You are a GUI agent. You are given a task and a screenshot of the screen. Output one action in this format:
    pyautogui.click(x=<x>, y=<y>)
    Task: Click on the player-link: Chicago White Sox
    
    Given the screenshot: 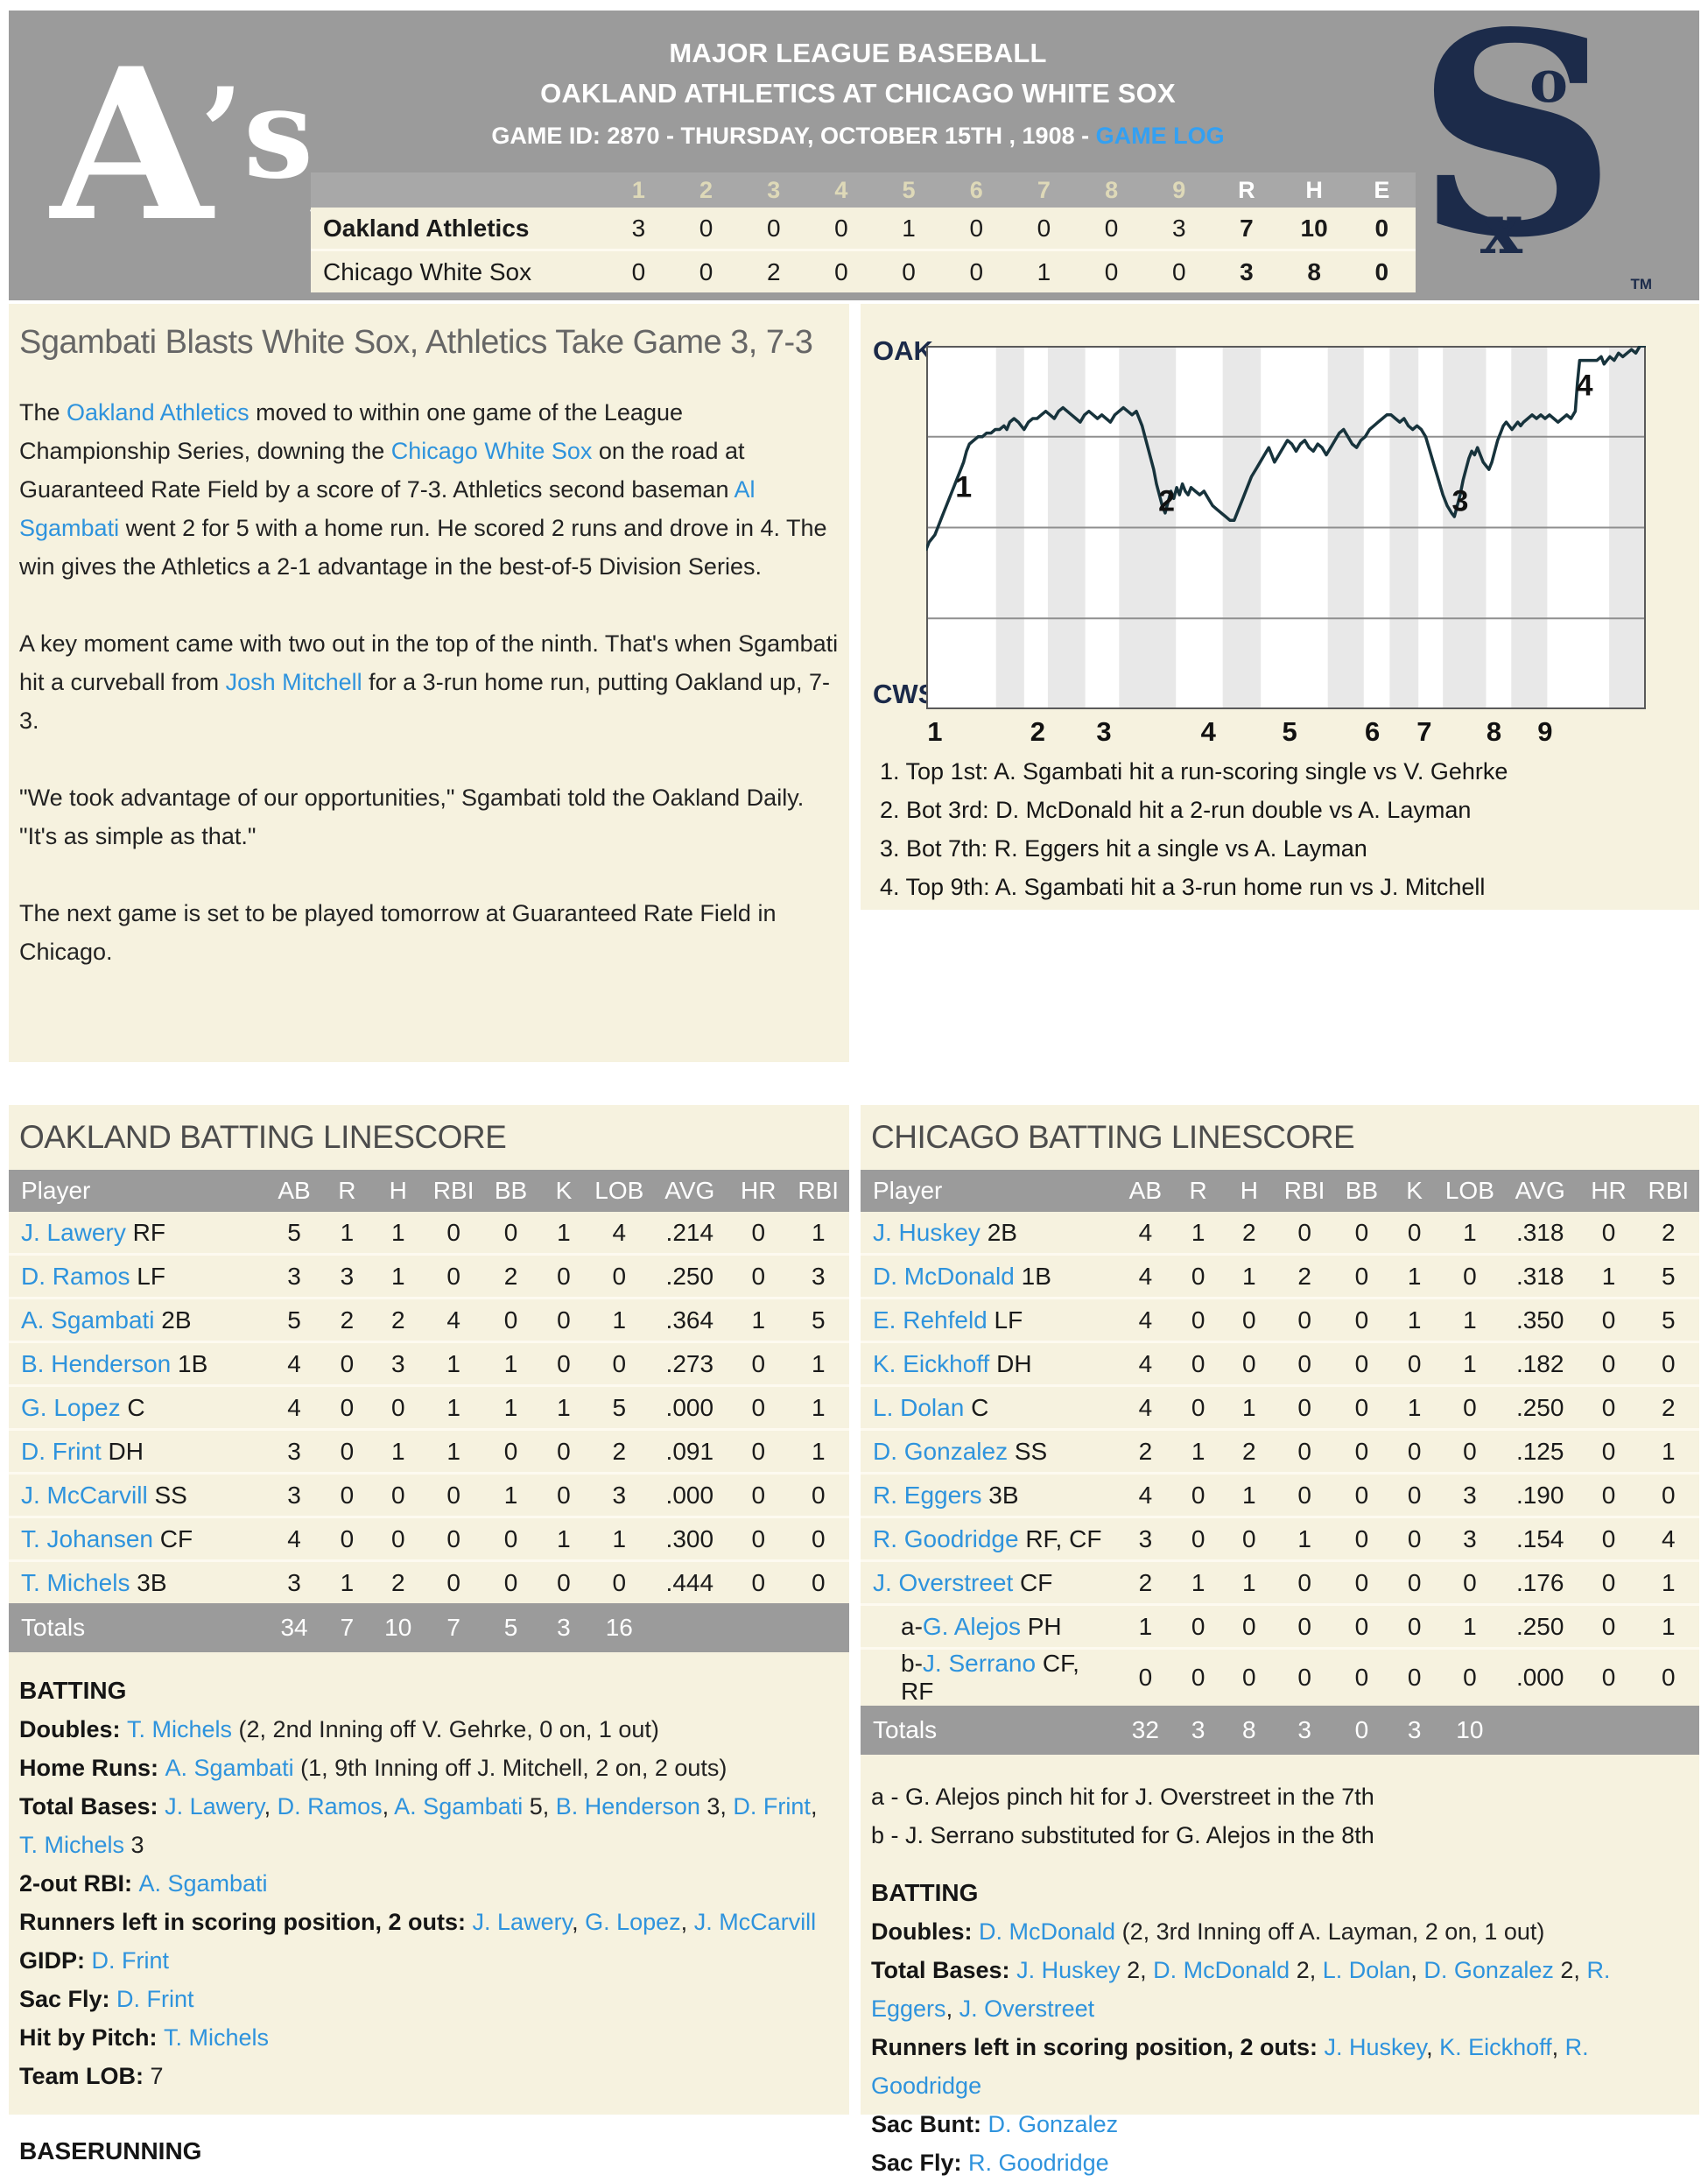 What is the action you would take?
    pyautogui.click(x=492, y=451)
    